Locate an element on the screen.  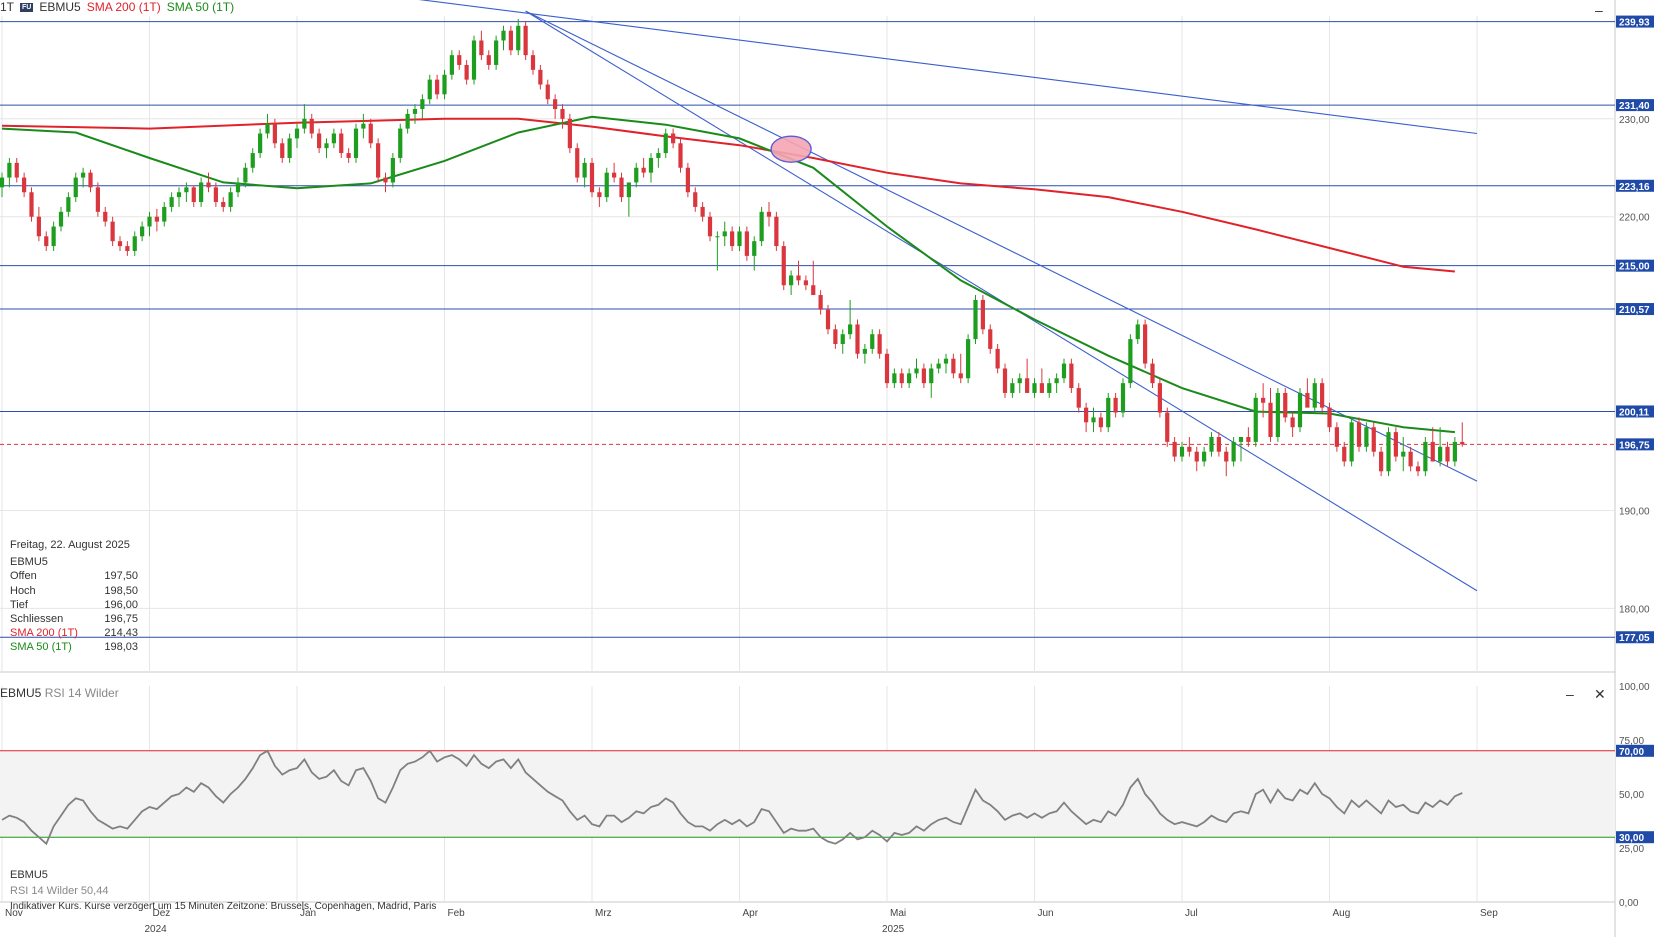
trendline is located at coordinates (948, 67).